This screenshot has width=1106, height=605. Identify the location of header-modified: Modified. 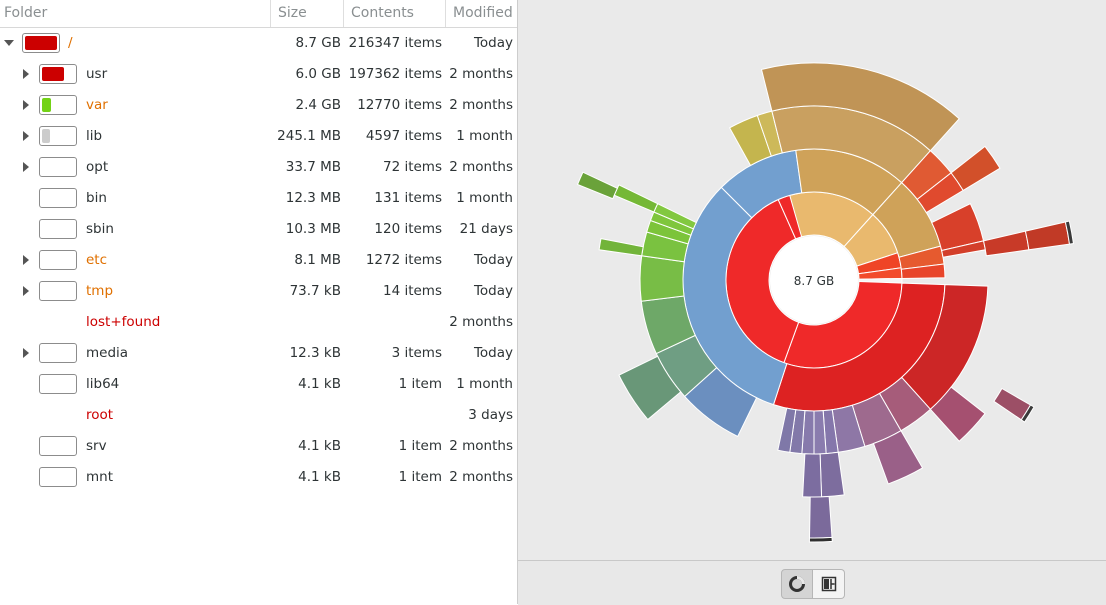
(483, 13).